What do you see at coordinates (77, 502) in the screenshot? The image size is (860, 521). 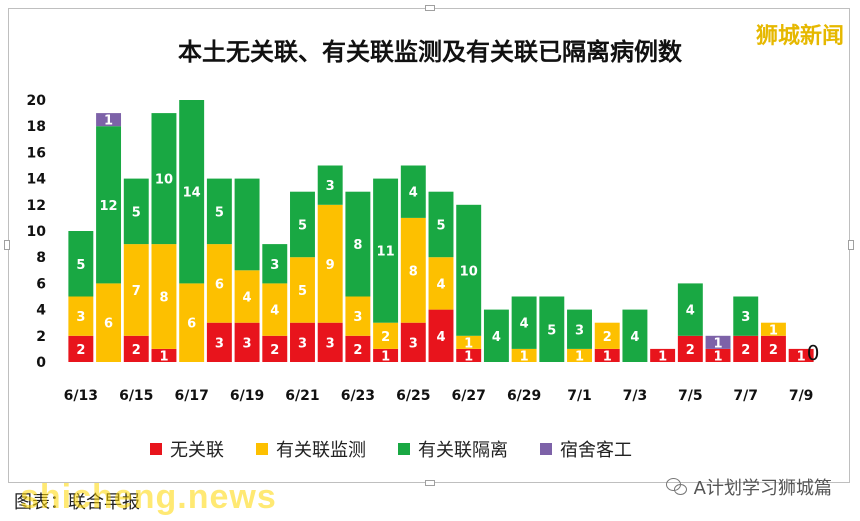 I see `source-caption: 图表：联合早报` at bounding box center [77, 502].